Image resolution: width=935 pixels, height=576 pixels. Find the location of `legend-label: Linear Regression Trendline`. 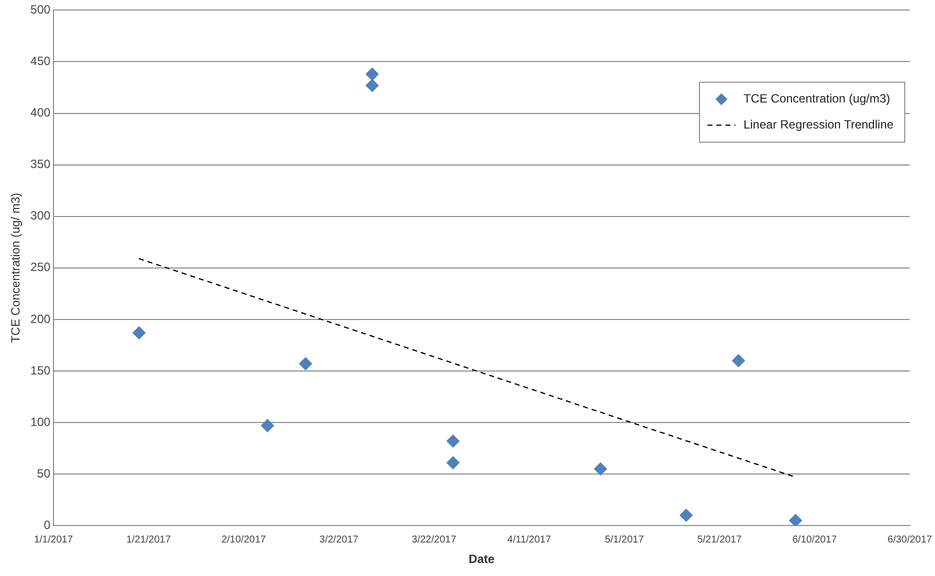

legend-label: Linear Regression Trendline is located at coordinates (818, 125).